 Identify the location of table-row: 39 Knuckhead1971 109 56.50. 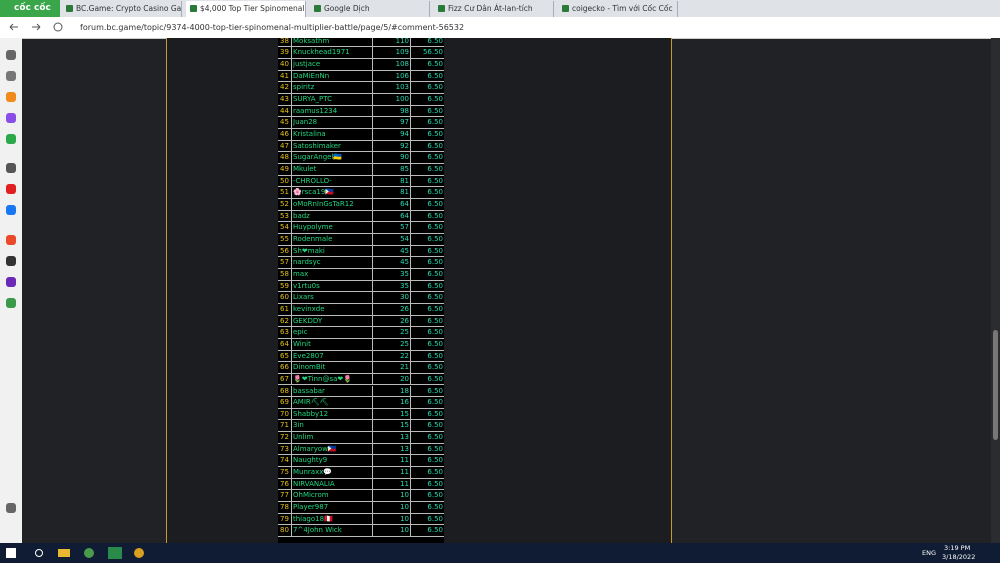
(361, 53).